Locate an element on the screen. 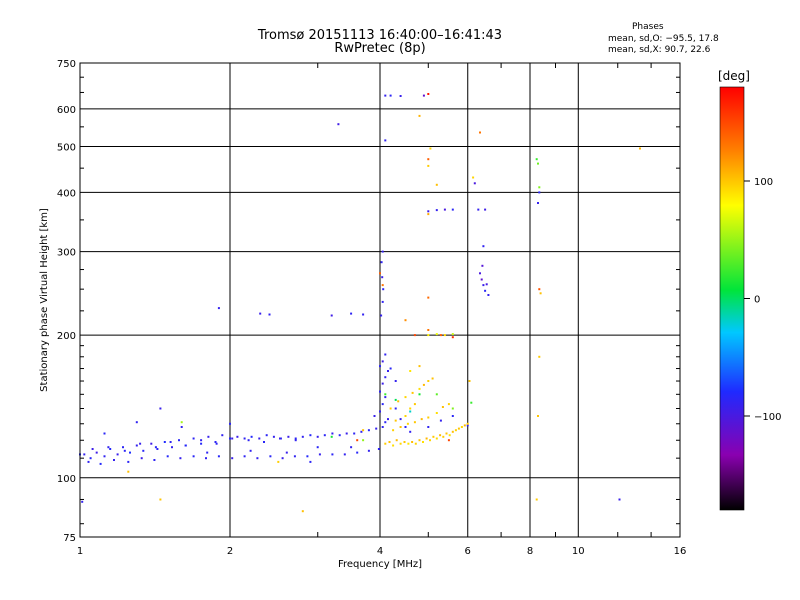  y-tick-label: 300 is located at coordinates (66, 253).